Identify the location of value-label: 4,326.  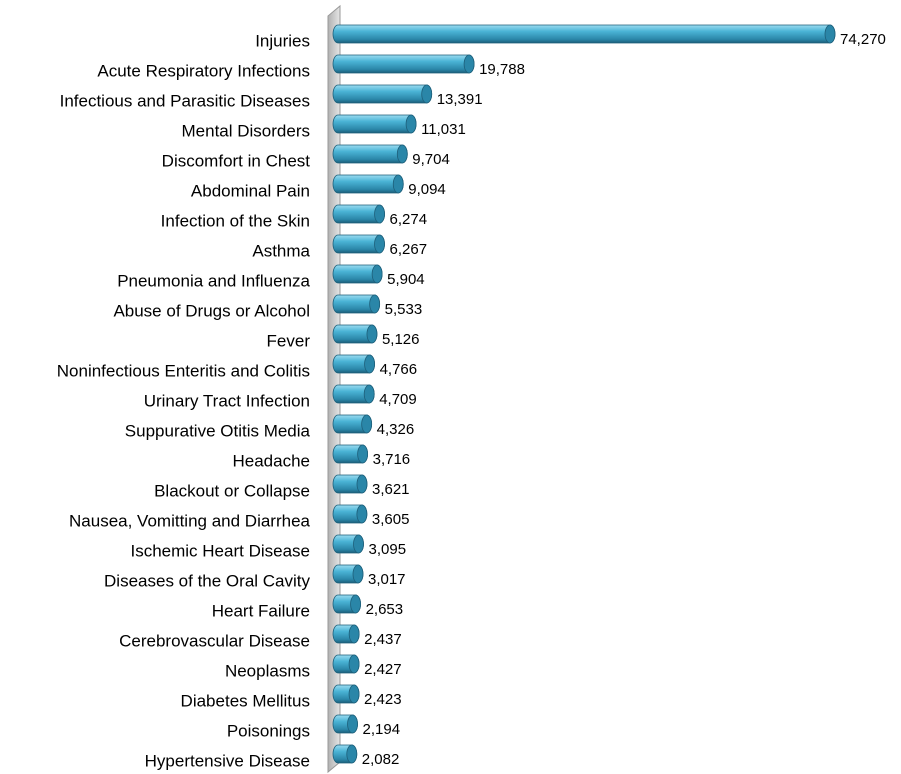
(396, 429).